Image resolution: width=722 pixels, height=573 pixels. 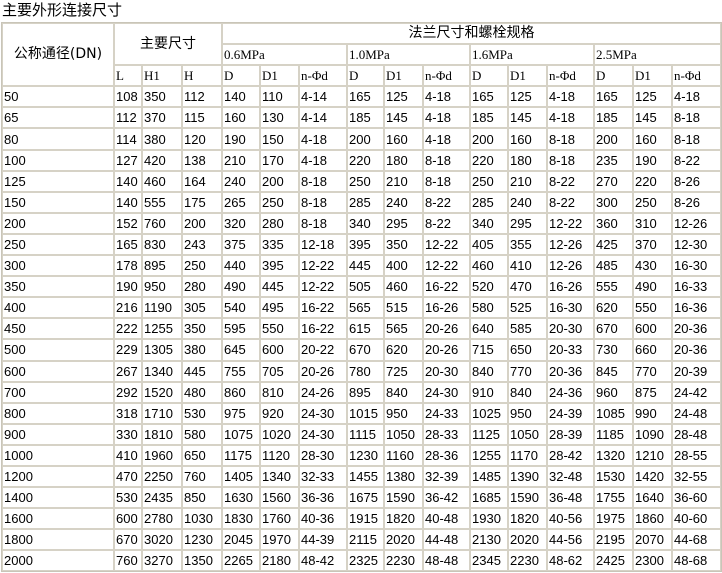 What do you see at coordinates (58, 97) in the screenshot?
I see `dn-cell: 50` at bounding box center [58, 97].